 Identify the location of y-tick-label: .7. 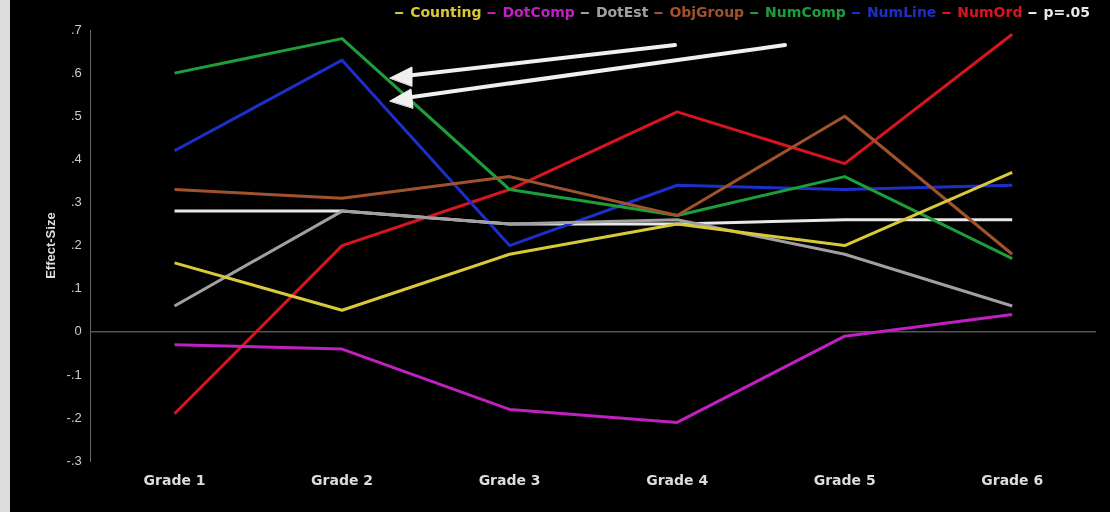
(76, 29).